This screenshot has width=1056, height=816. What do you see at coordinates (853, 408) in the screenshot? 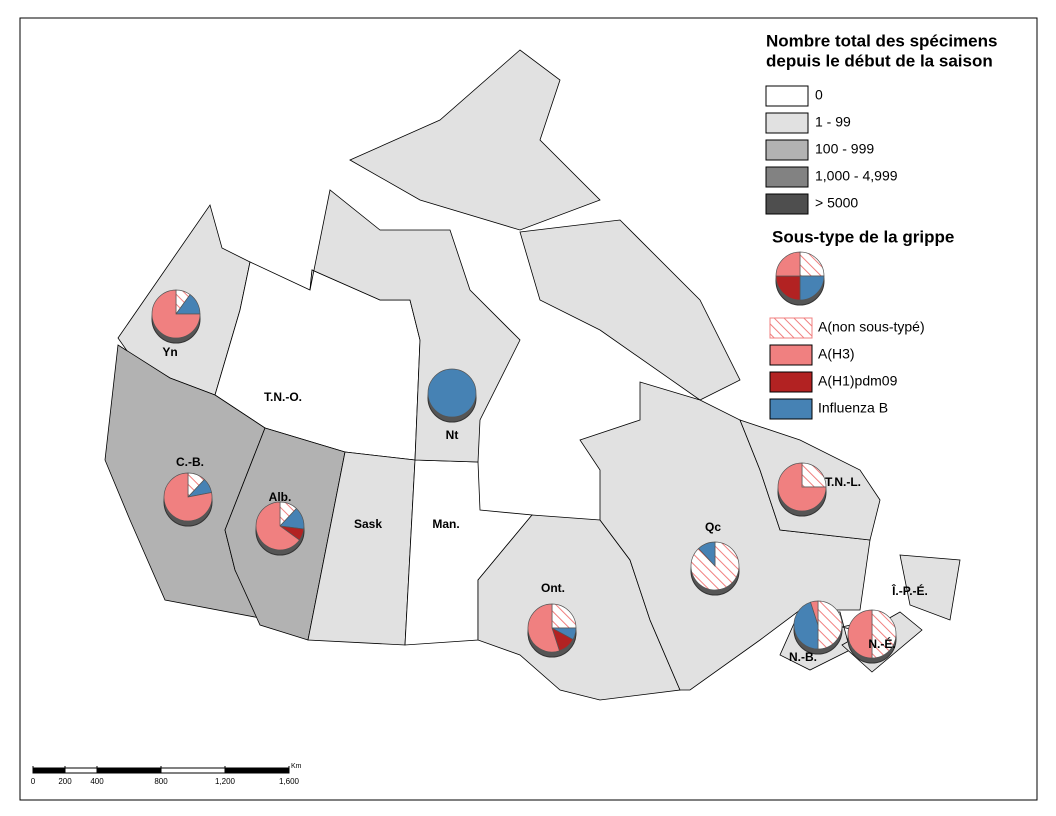
I see `legend-label: Influenza B` at bounding box center [853, 408].